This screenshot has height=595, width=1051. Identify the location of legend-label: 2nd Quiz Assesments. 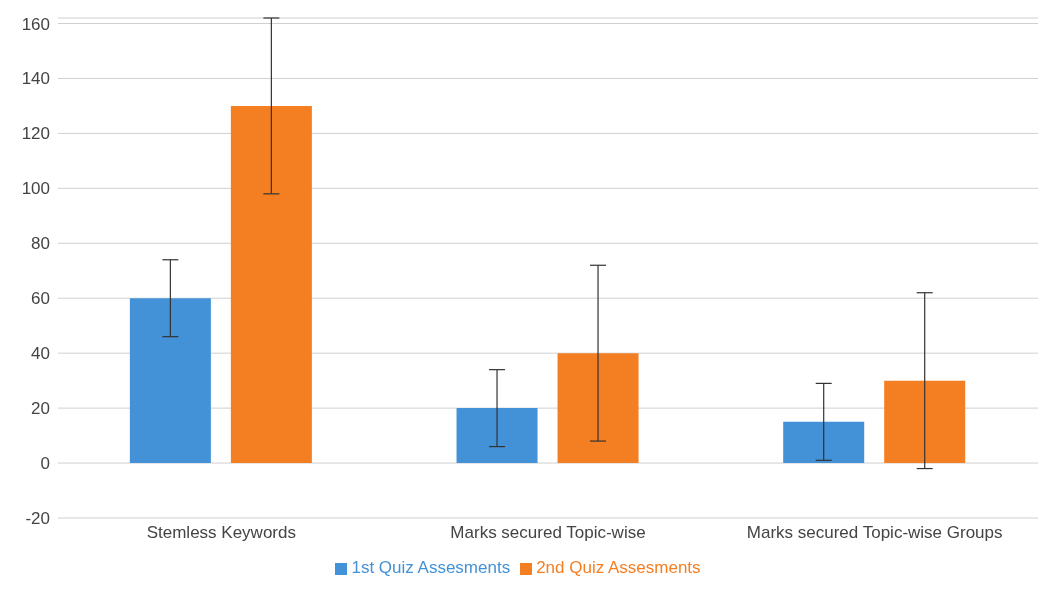
(618, 567).